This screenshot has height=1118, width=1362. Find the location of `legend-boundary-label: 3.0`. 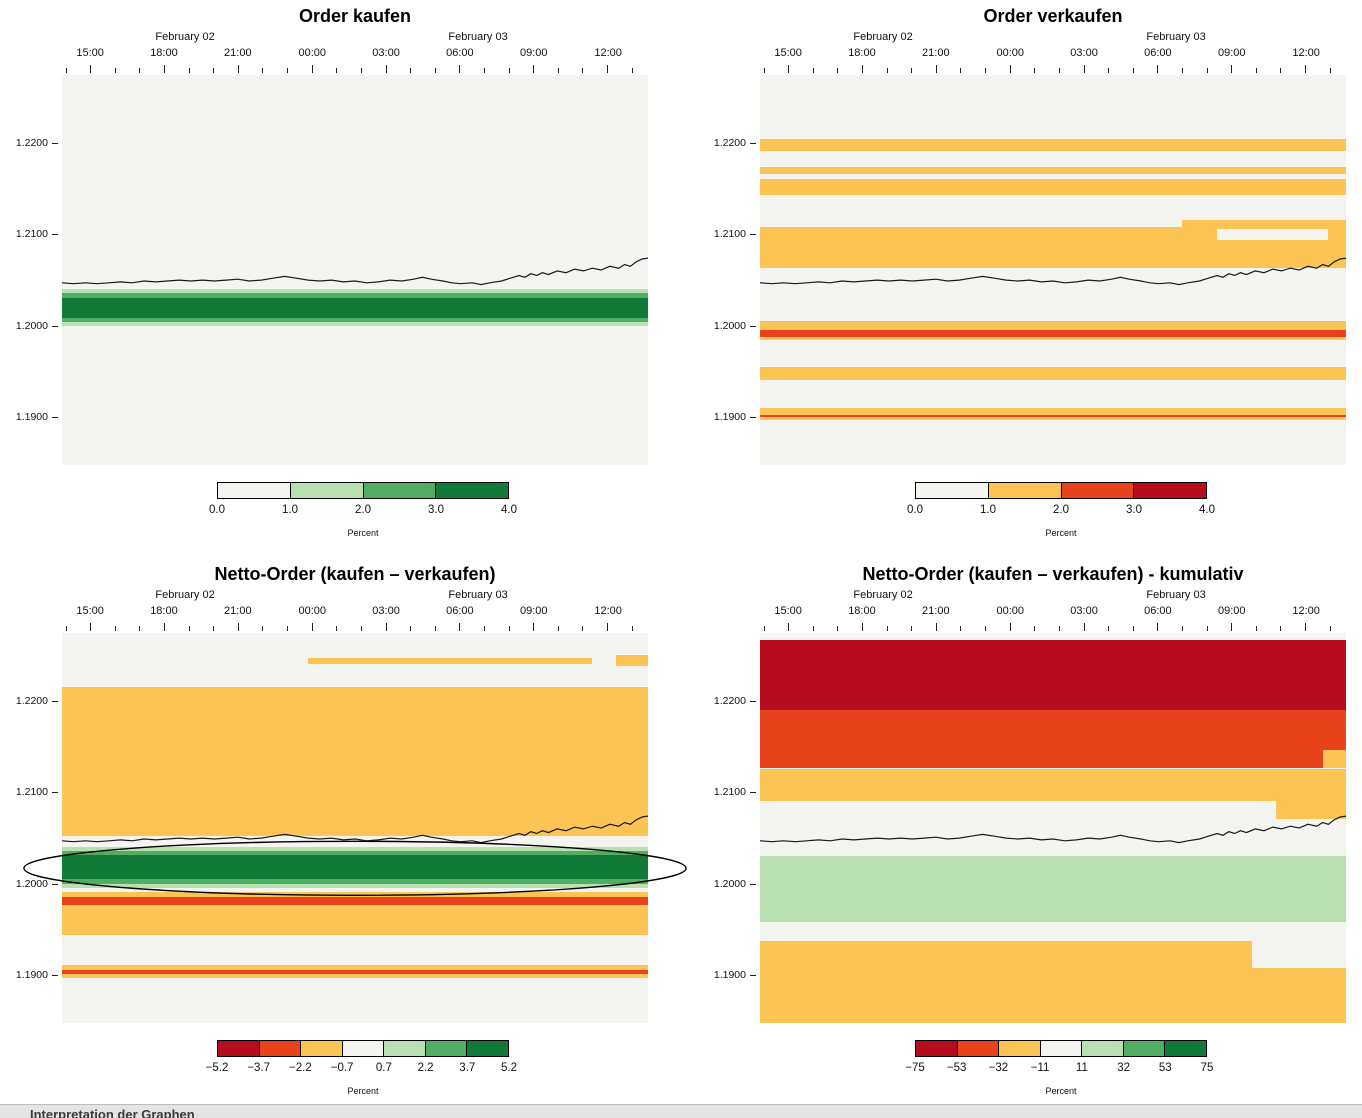

legend-boundary-label: 3.0 is located at coordinates (436, 510).